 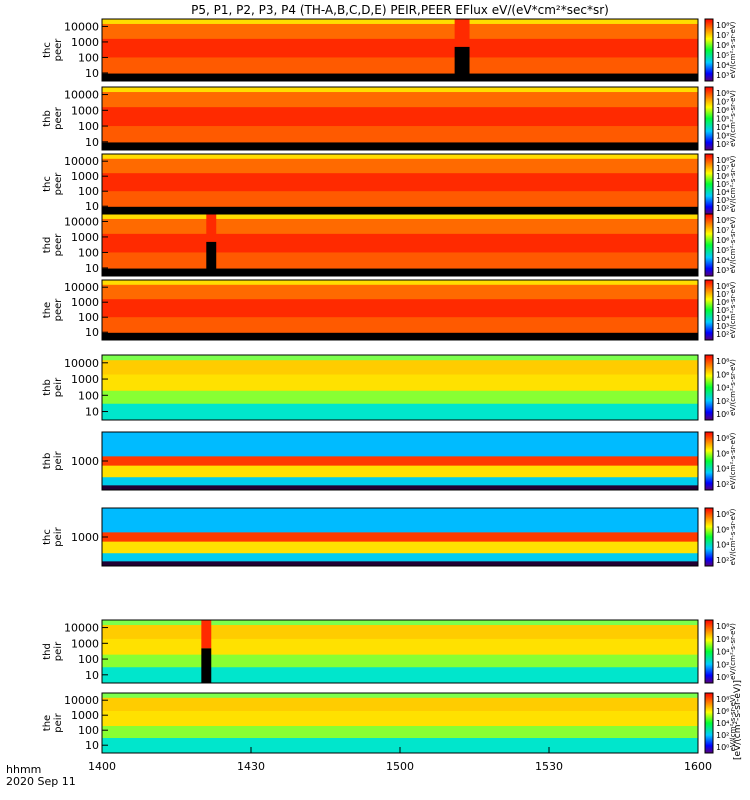 I want to click on colorbar-tick-label: 10⁷, so click(x=722, y=230).